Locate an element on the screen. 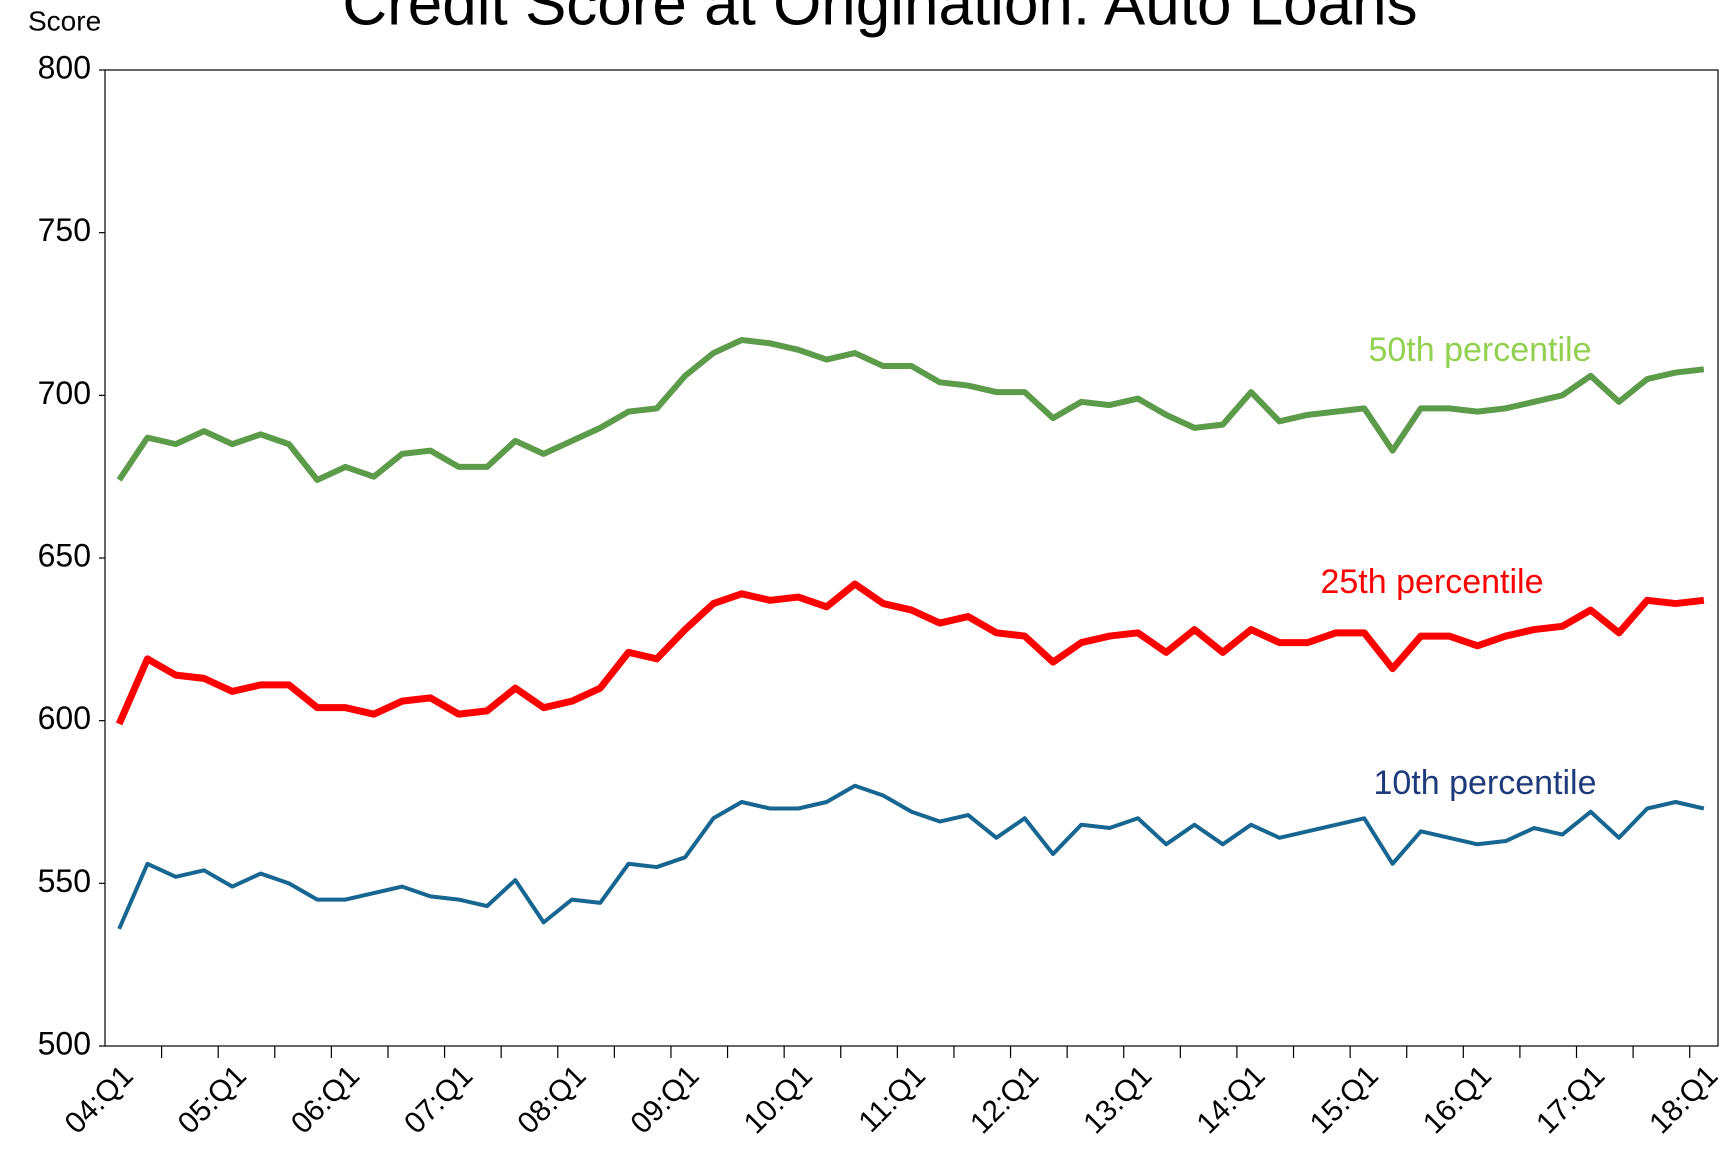 This screenshot has width=1727, height=1166. x-tick-label: 16:Q1 is located at coordinates (1457, 1099).